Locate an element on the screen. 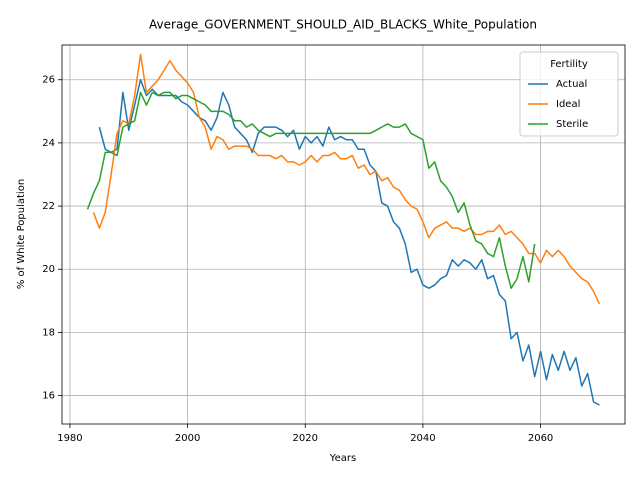 The width and height of the screenshot is (640, 480). x-tick-label: 2000 is located at coordinates (187, 438).